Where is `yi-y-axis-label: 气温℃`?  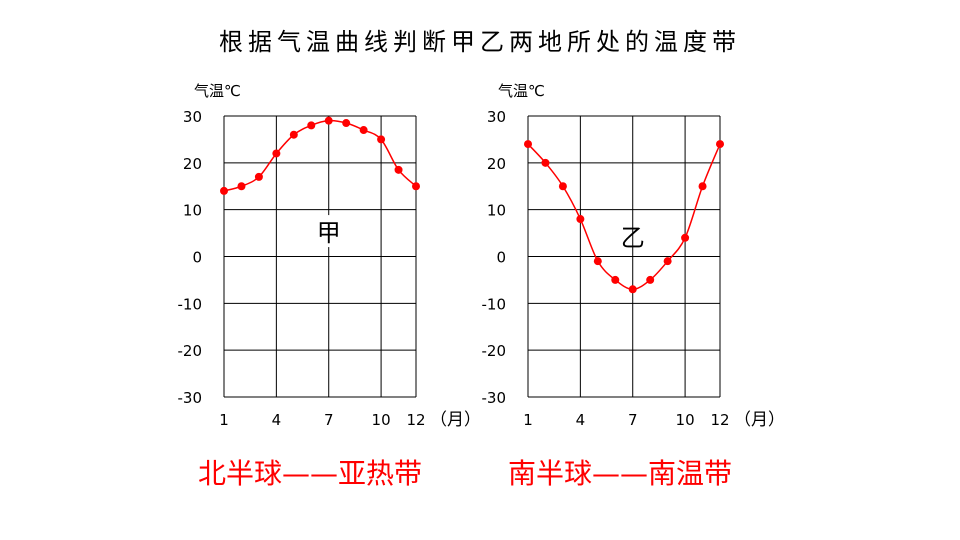 yi-y-axis-label: 气温℃ is located at coordinates (521, 91).